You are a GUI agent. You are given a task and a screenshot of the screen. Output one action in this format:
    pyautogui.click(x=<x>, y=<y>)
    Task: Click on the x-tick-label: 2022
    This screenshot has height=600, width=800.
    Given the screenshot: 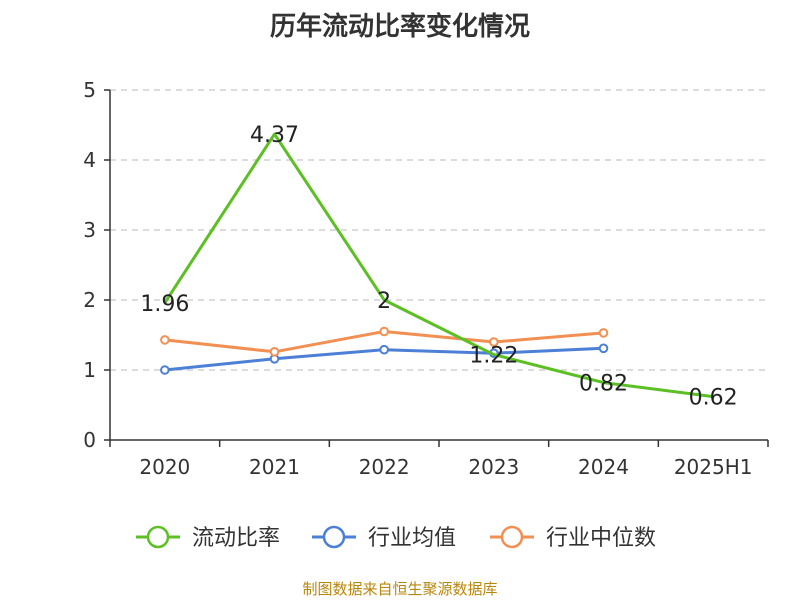 What is the action you would take?
    pyautogui.click(x=384, y=467)
    